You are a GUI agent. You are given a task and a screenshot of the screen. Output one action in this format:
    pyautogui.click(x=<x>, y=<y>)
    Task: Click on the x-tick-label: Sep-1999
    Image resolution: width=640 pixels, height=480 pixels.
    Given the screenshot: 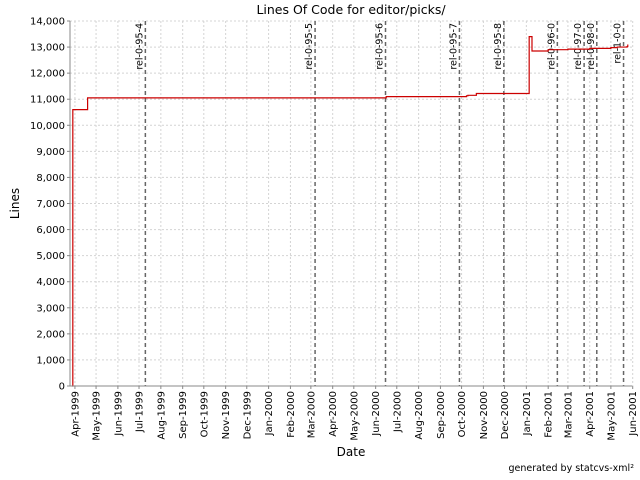 What is the action you would take?
    pyautogui.click(x=183, y=415)
    